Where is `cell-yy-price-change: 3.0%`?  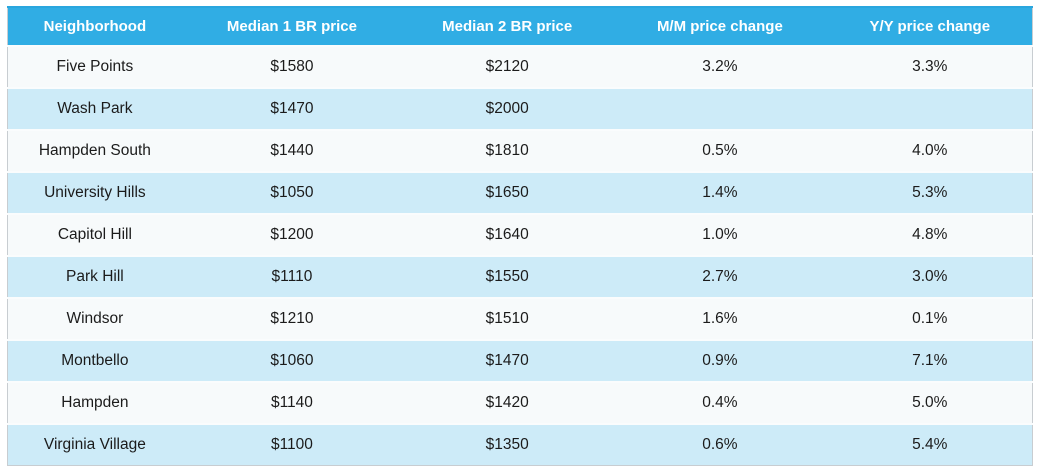
cell-yy-price-change: 3.0% is located at coordinates (930, 276).